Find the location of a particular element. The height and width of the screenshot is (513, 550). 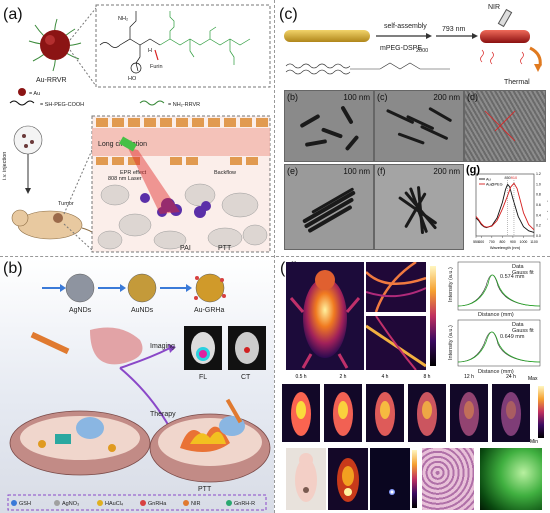

tem-b-label: (b) is located at coordinates (292, 97).